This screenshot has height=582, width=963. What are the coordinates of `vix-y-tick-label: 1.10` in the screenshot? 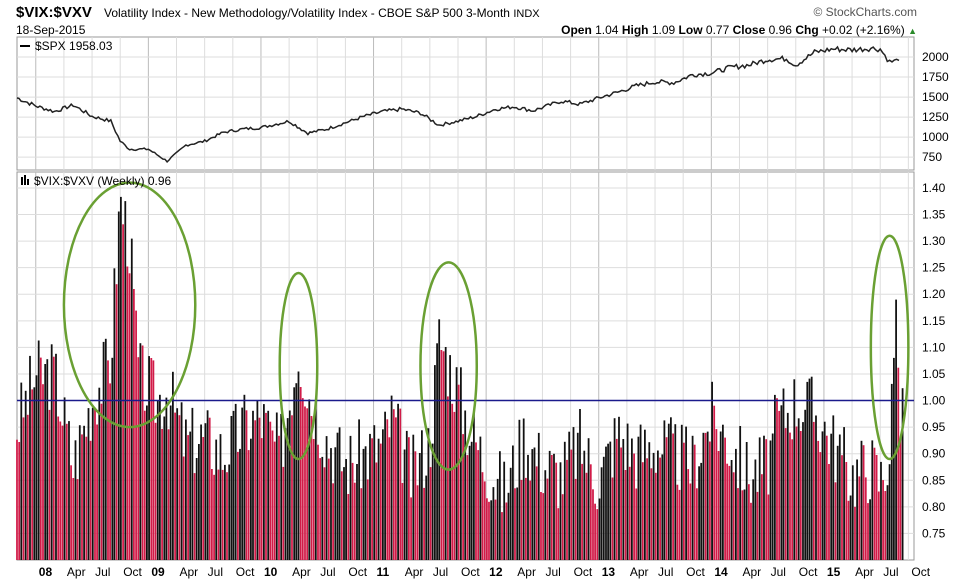 It's located at (934, 347).